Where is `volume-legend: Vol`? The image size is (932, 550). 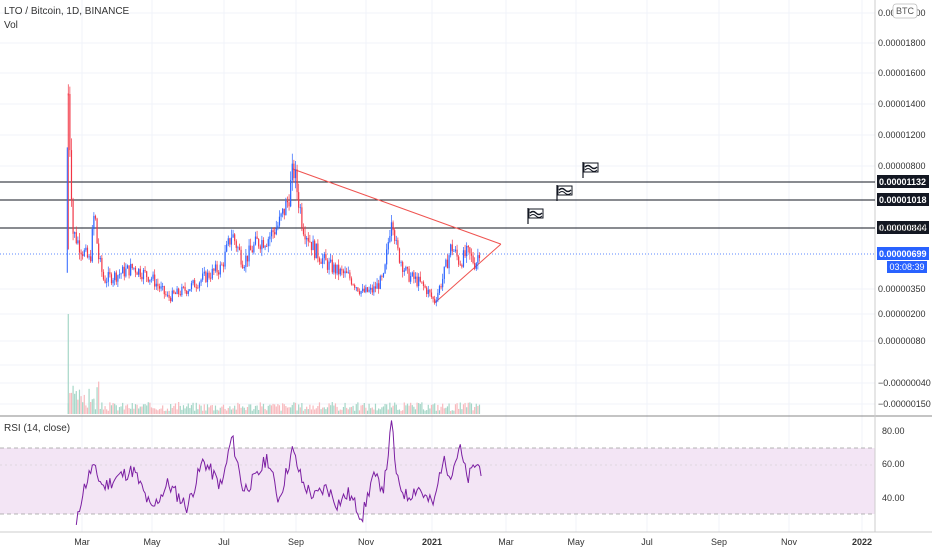 volume-legend: Vol is located at coordinates (11, 25).